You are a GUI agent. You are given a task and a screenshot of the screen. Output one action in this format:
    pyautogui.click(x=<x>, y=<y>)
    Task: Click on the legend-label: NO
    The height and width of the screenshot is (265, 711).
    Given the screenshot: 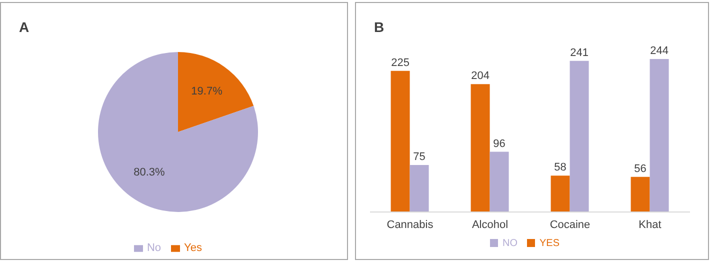 What is the action you would take?
    pyautogui.click(x=510, y=243)
    